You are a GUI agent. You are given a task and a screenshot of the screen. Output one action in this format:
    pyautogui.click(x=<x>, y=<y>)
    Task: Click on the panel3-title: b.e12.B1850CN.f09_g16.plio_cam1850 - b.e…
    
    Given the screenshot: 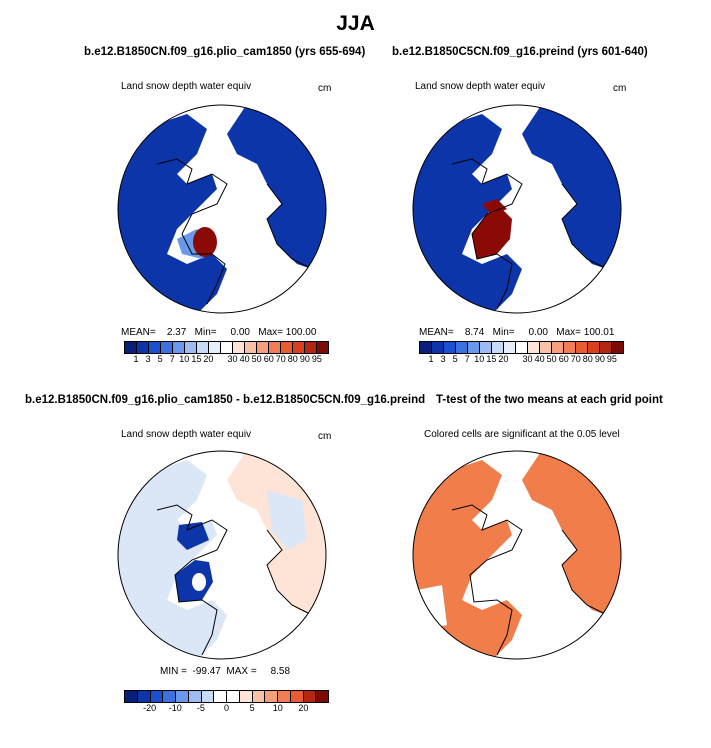 What is the action you would take?
    pyautogui.click(x=225, y=400)
    